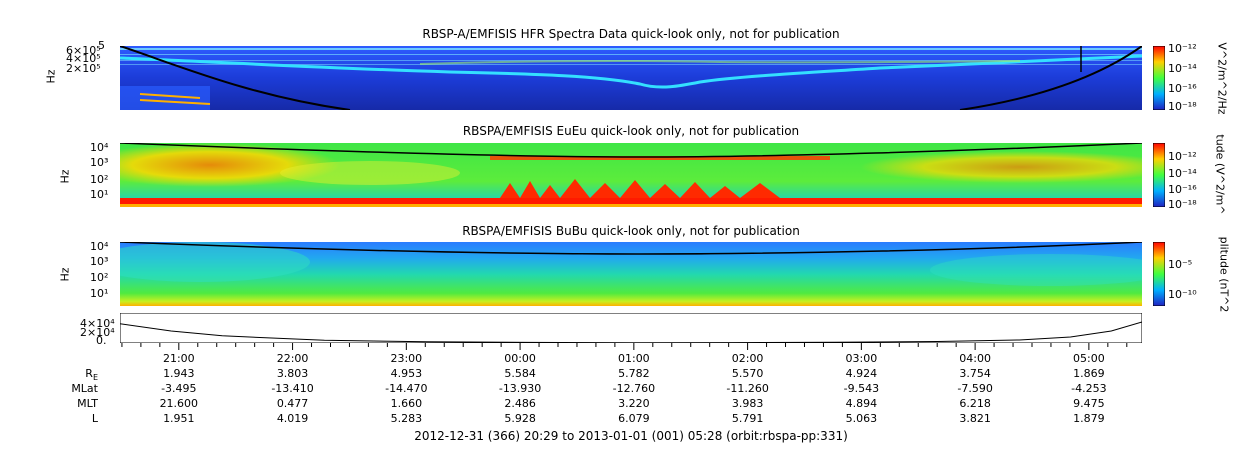 Image resolution: width=1250 pixels, height=449 pixels. What do you see at coordinates (84, 388) in the screenshot?
I see `ephemeris-row-label-mlat: MLat` at bounding box center [84, 388].